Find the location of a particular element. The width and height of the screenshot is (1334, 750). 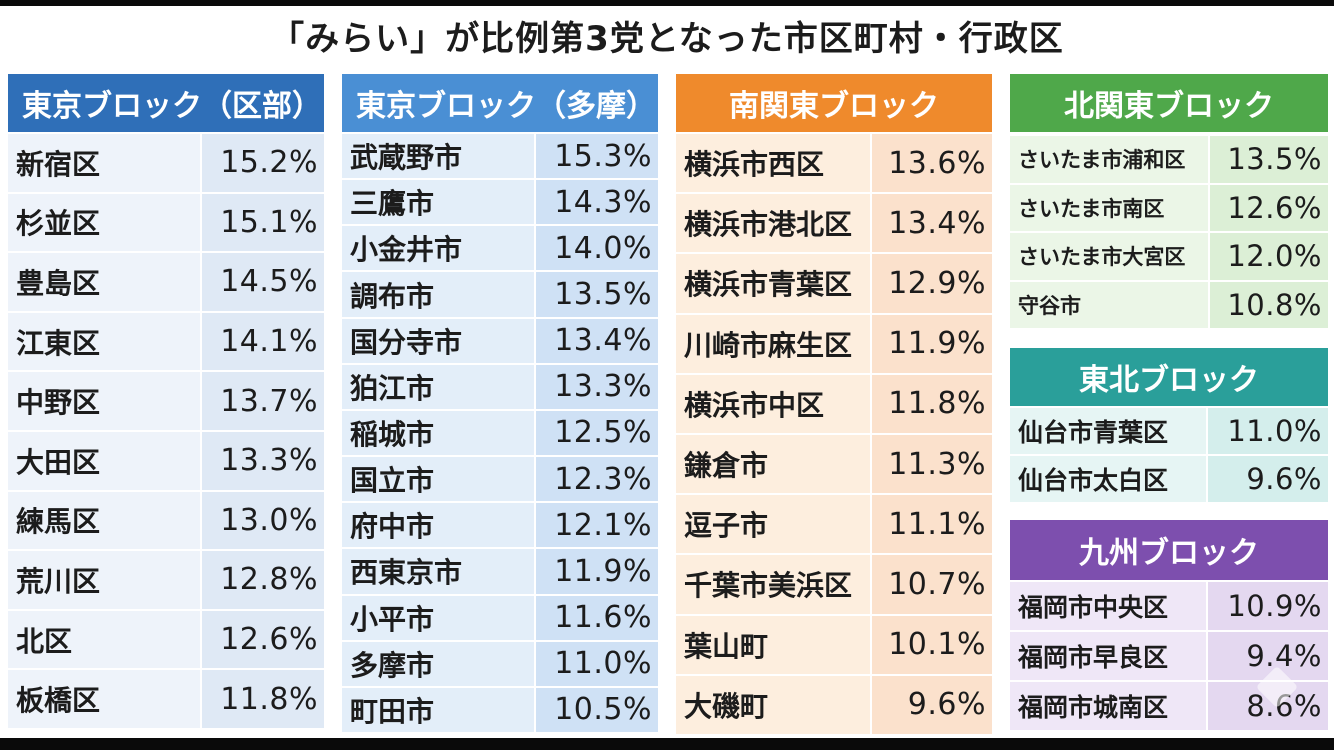

area-name: 江東区 is located at coordinates (105, 341).